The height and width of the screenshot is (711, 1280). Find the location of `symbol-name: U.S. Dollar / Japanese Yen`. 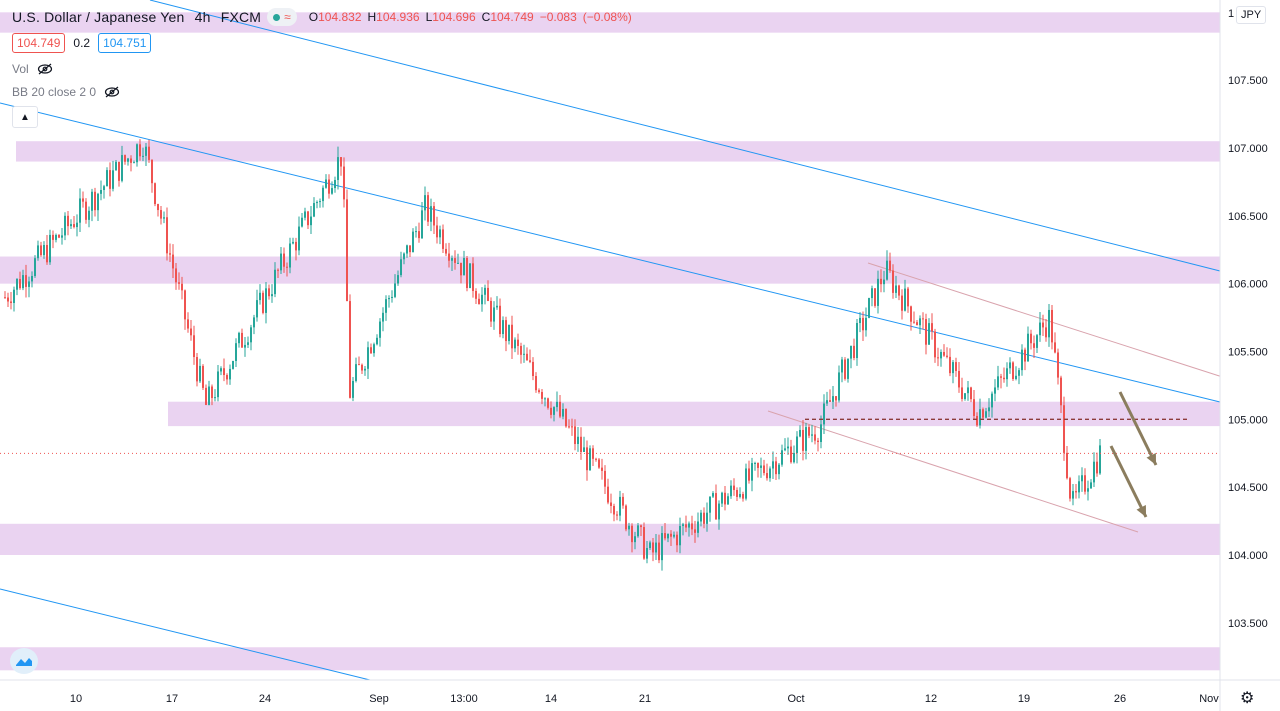

symbol-name: U.S. Dollar / Japanese Yen is located at coordinates (98, 17).